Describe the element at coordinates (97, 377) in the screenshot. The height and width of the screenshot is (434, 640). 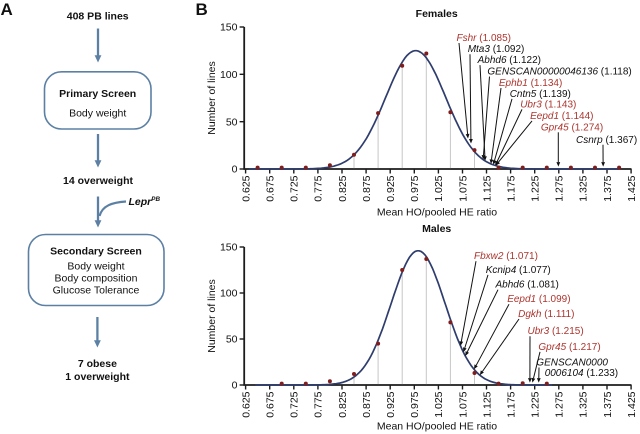
I see `svg-text: 1 overweight` at that location.